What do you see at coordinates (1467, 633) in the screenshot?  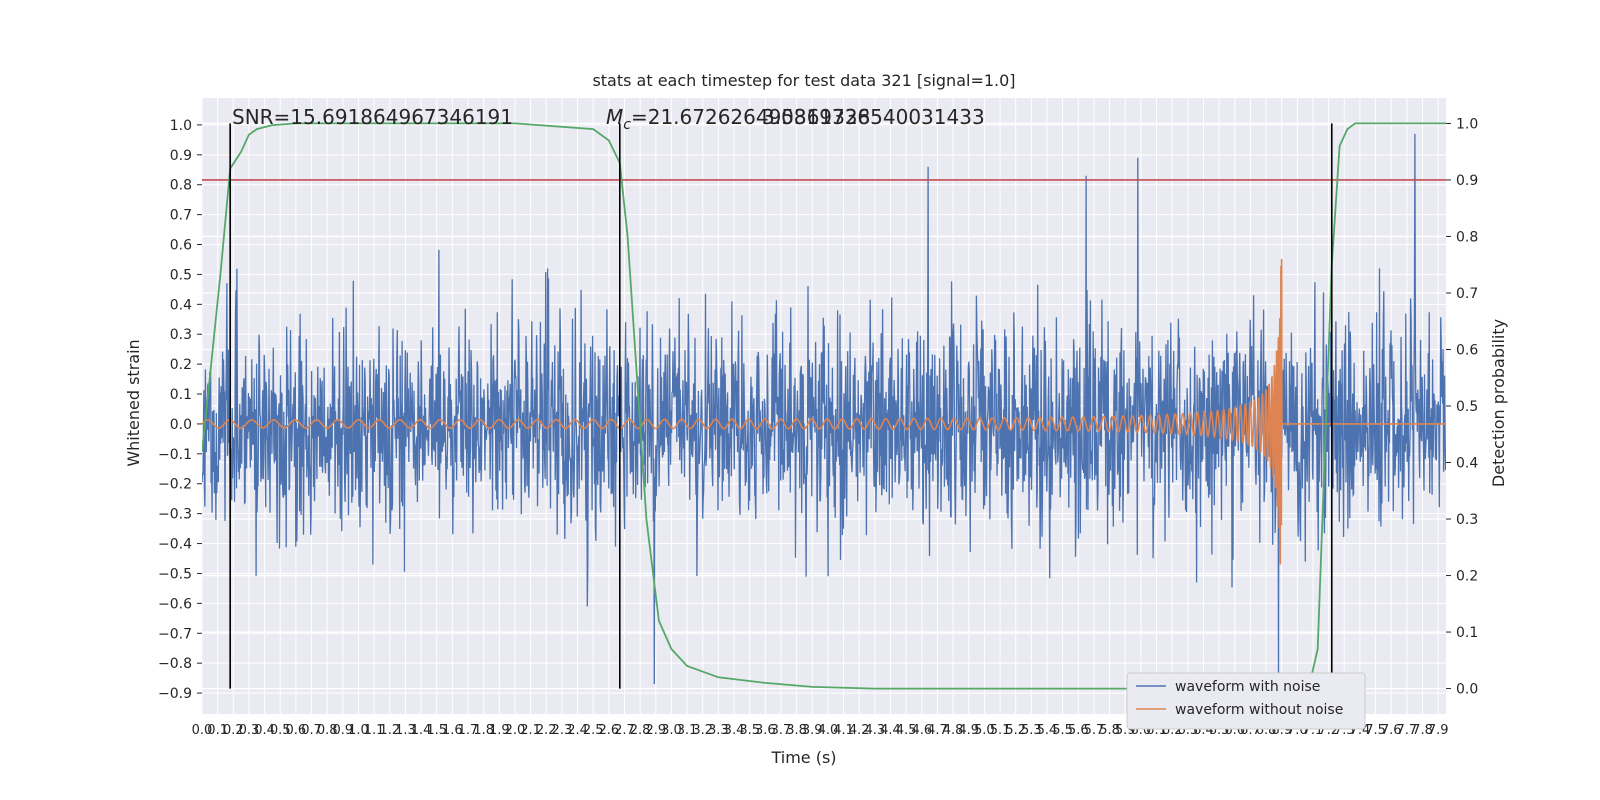 I see `y2-tick-label: 0.1` at bounding box center [1467, 633].